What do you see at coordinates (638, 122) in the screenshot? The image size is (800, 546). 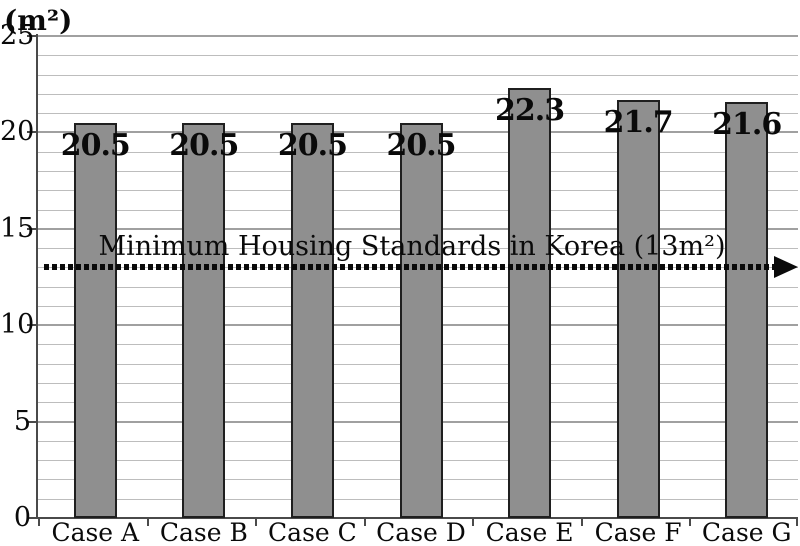 I see `bar-value-label: 21.7` at bounding box center [638, 122].